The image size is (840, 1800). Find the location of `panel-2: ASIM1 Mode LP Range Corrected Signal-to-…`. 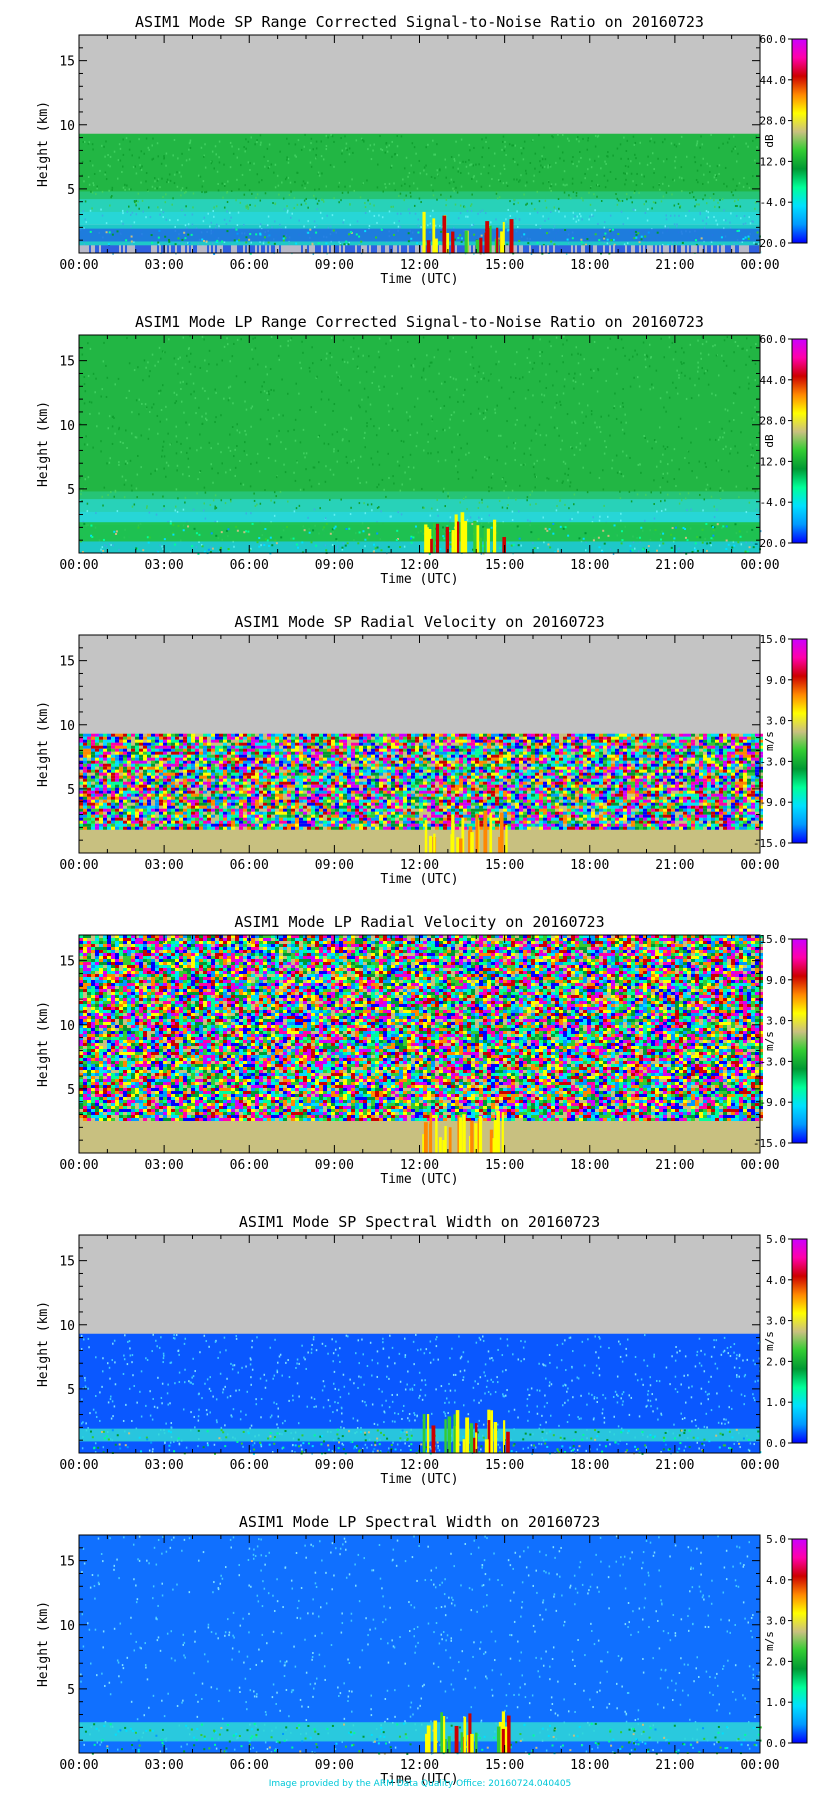

panel-2: ASIM1 Mode LP Range Corrected Signal-to-… is located at coordinates (422, 450).